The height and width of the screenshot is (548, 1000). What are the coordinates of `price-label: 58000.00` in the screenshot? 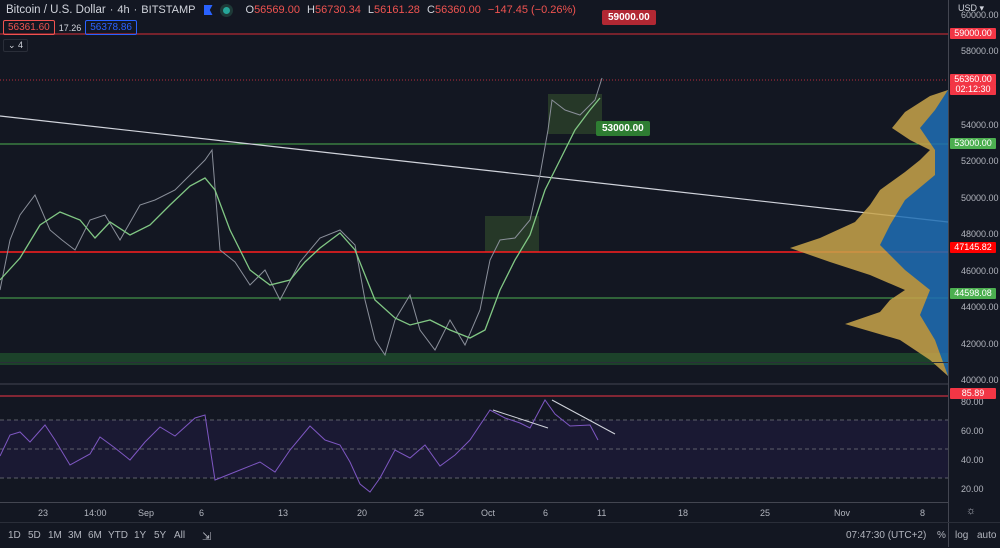 It's located at (980, 51).